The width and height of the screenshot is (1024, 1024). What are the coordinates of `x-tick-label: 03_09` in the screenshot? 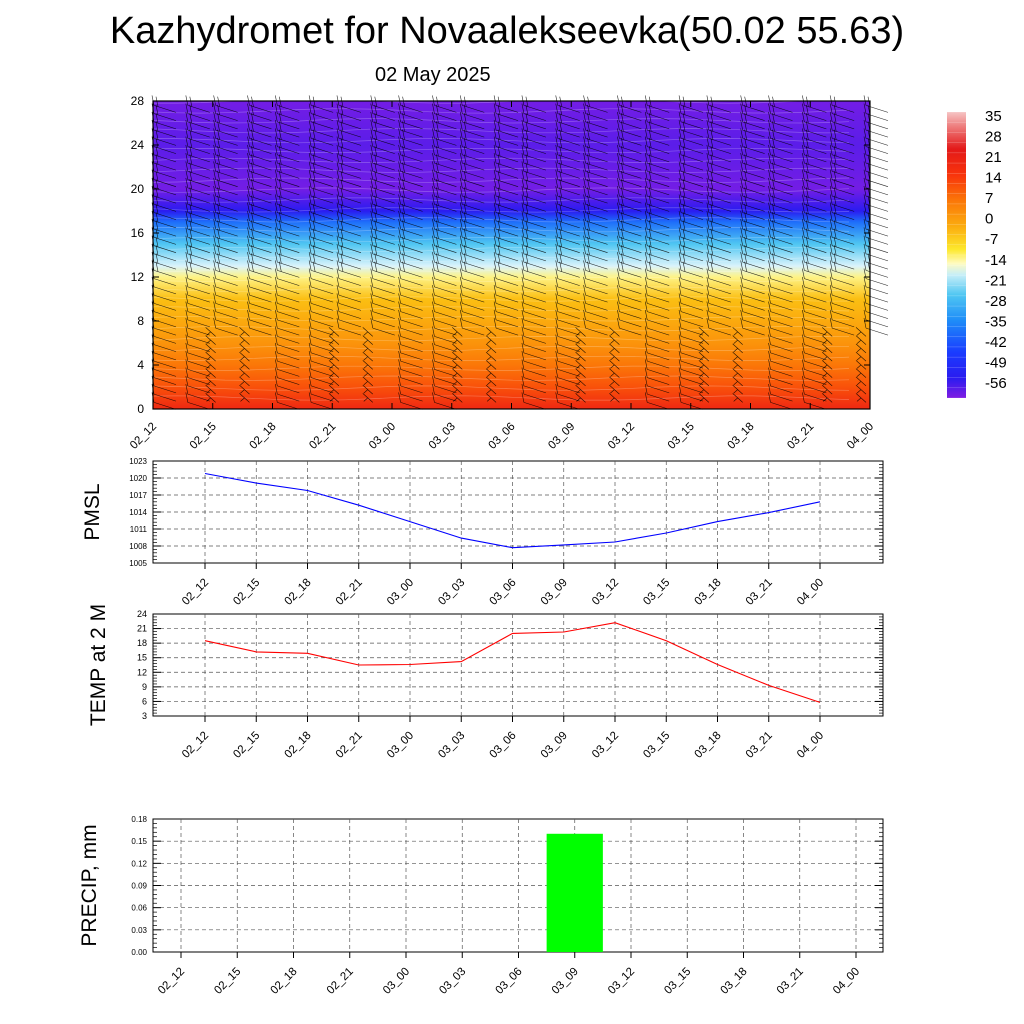 It's located at (561, 436).